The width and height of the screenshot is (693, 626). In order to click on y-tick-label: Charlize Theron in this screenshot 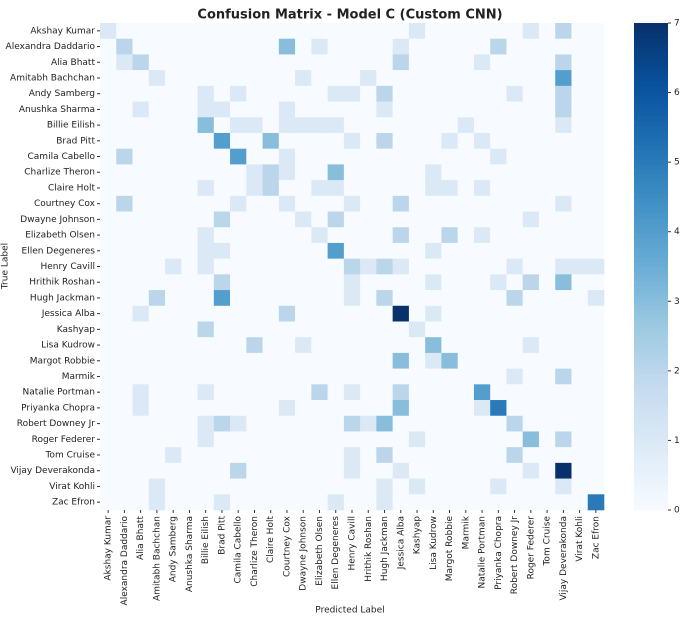, I will do `click(59, 173)`.